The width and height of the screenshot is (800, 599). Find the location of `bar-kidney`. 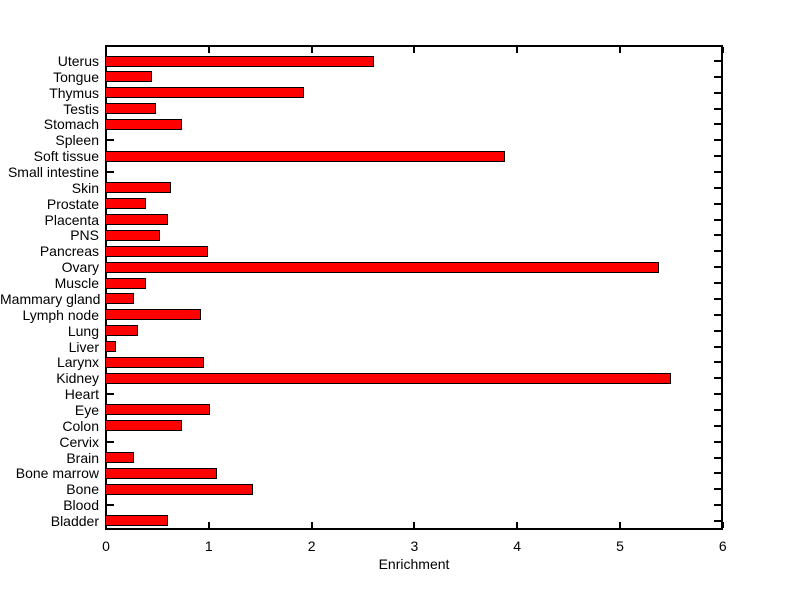

bar-kidney is located at coordinates (388, 378).